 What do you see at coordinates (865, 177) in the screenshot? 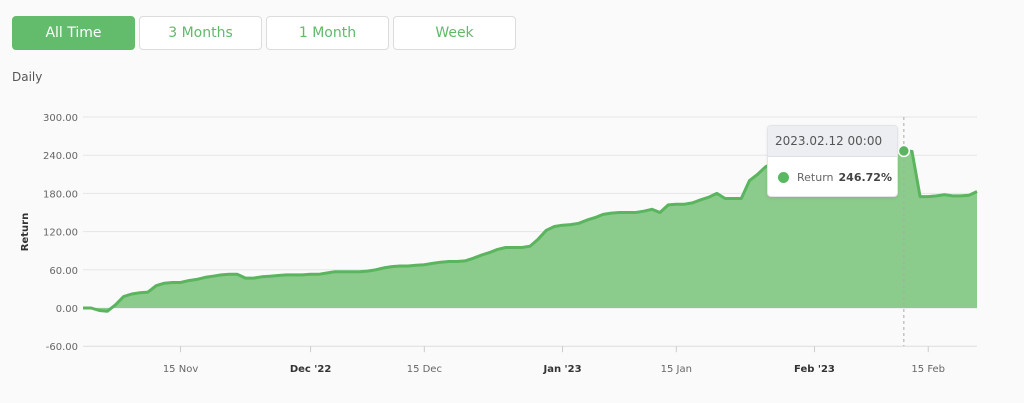
I see `tooltip-value: 246.72%` at bounding box center [865, 177].